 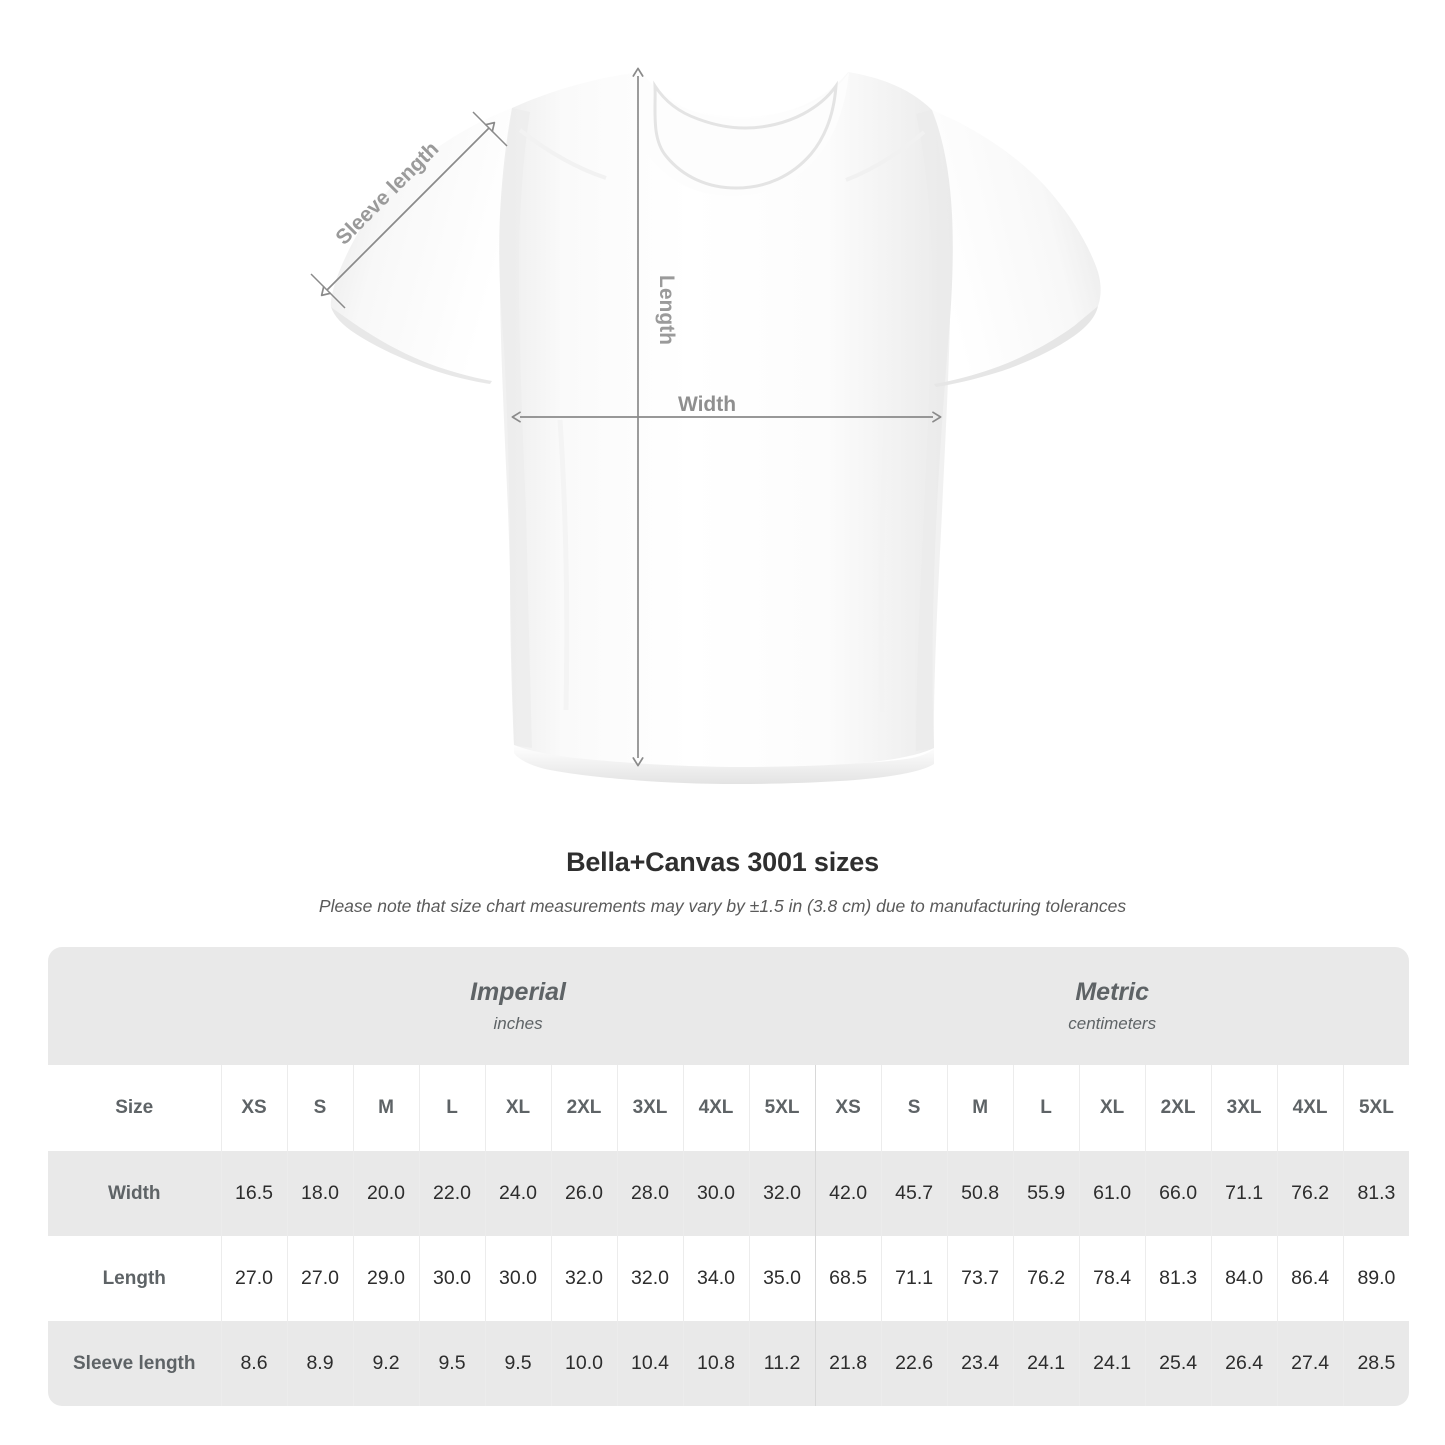 What do you see at coordinates (253, 1193) in the screenshot?
I see `cell-width-imperial-xs: 16.5` at bounding box center [253, 1193].